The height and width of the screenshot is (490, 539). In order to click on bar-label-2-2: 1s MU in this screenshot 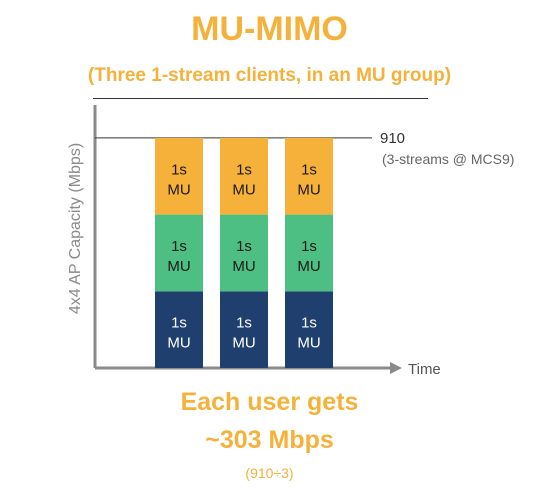, I will do `click(243, 256)`.